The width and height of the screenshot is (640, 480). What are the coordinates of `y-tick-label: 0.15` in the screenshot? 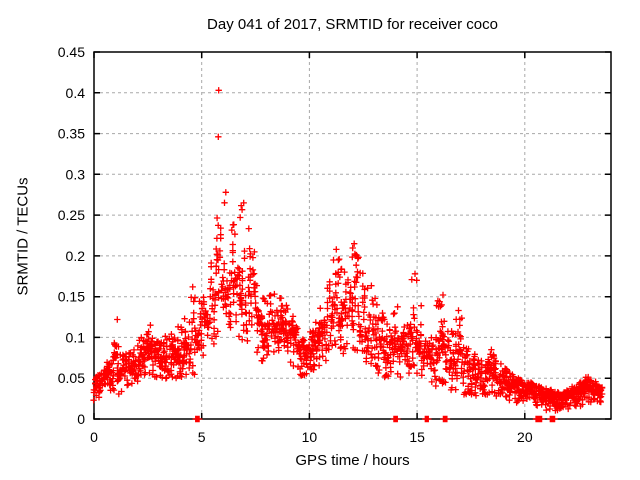 It's located at (71, 297).